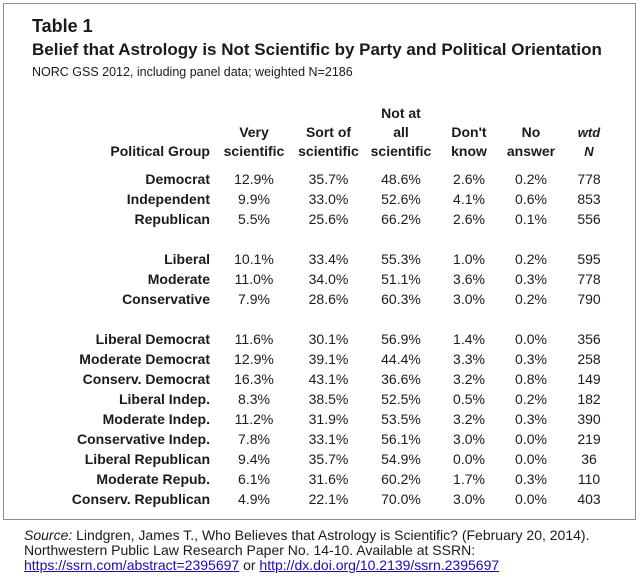  I want to click on table-row: Independent 9.9% 33.0% 52.6% 4.1% 0.6% 853, so click(314, 199).